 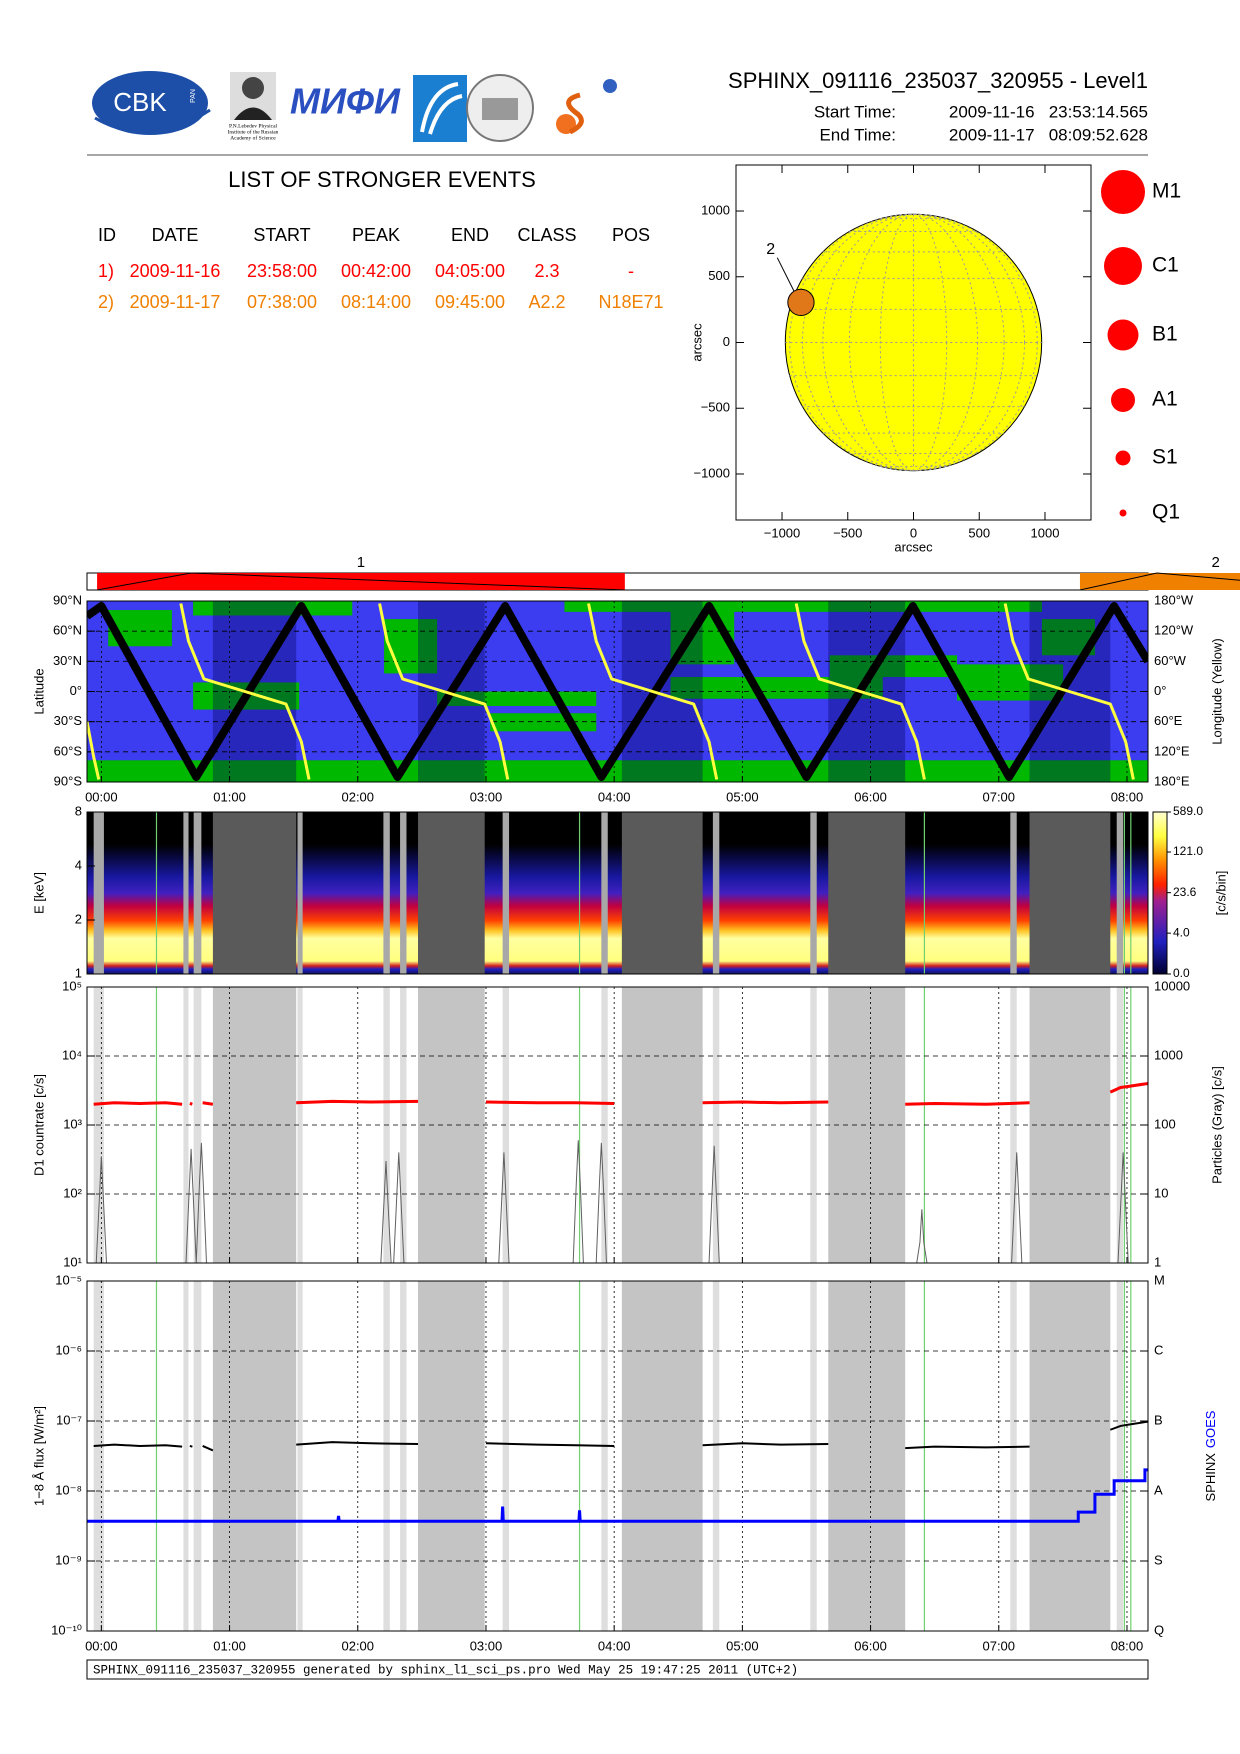 I want to click on y-tick-label: 500, so click(x=719, y=275).